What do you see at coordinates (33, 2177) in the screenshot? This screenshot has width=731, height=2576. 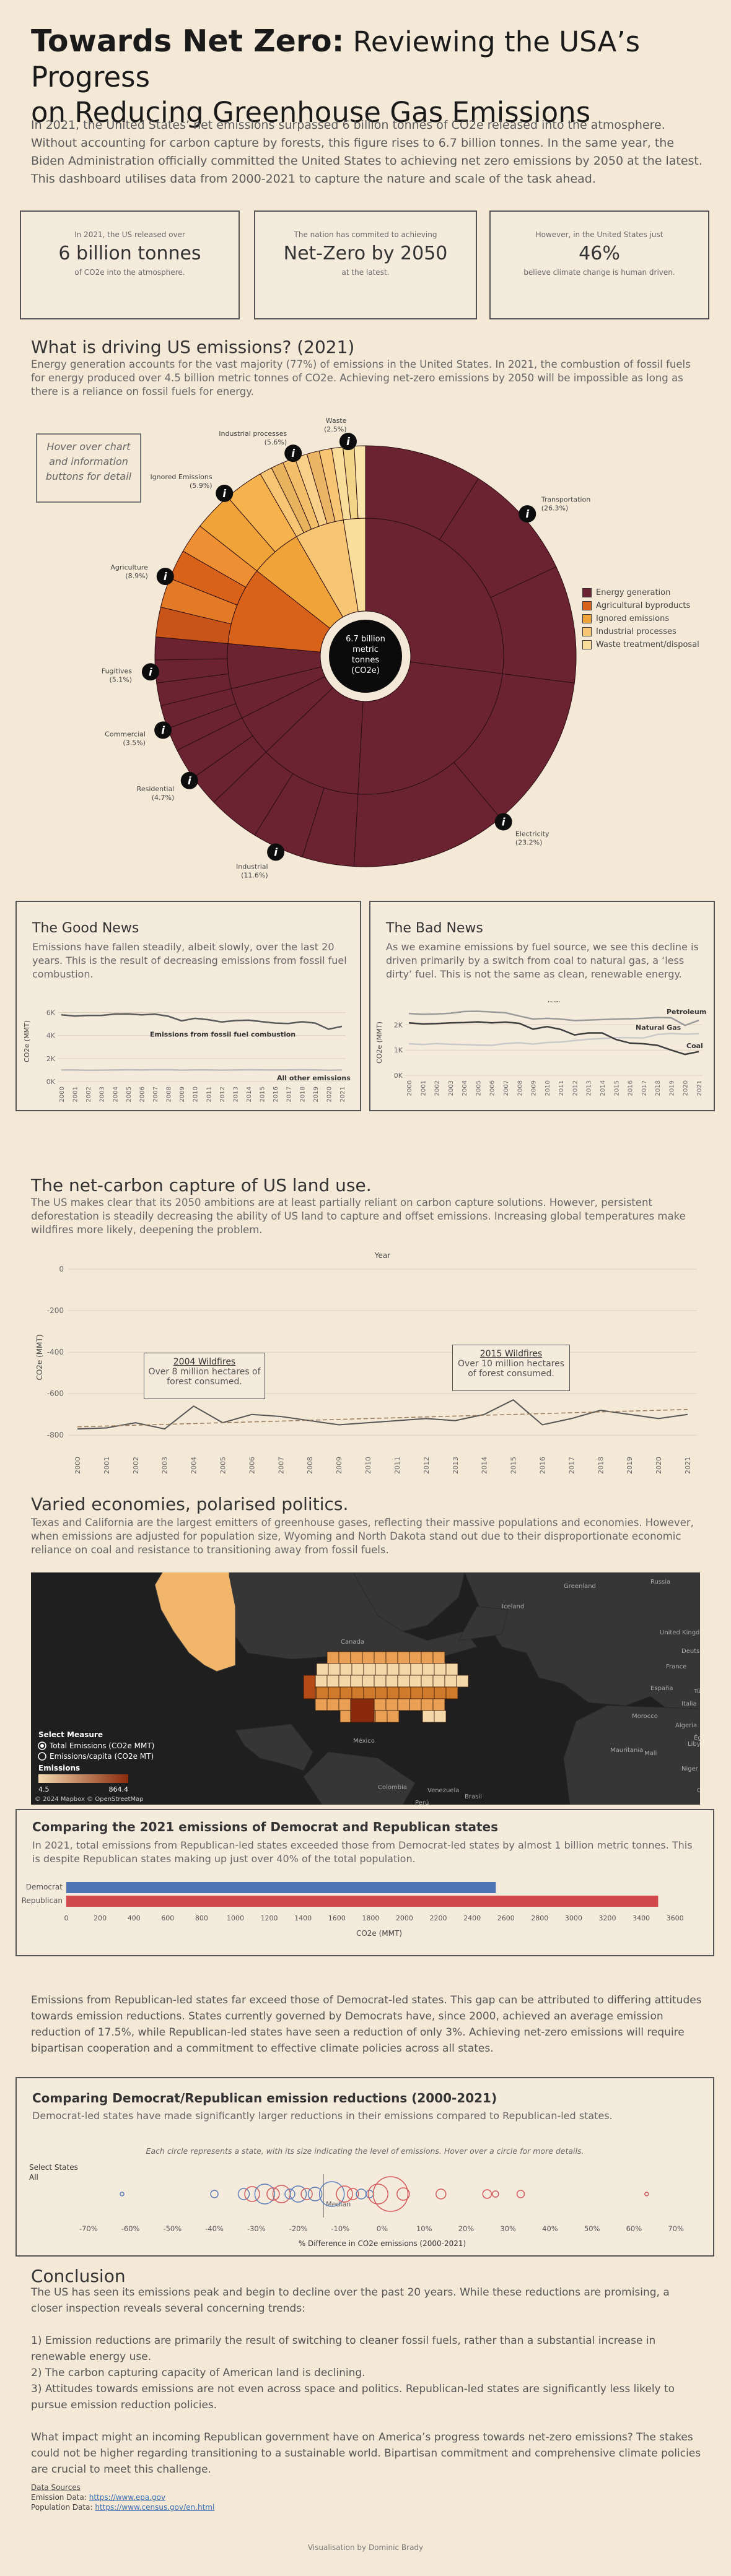 I see `select-states-dropdown: All` at bounding box center [33, 2177].